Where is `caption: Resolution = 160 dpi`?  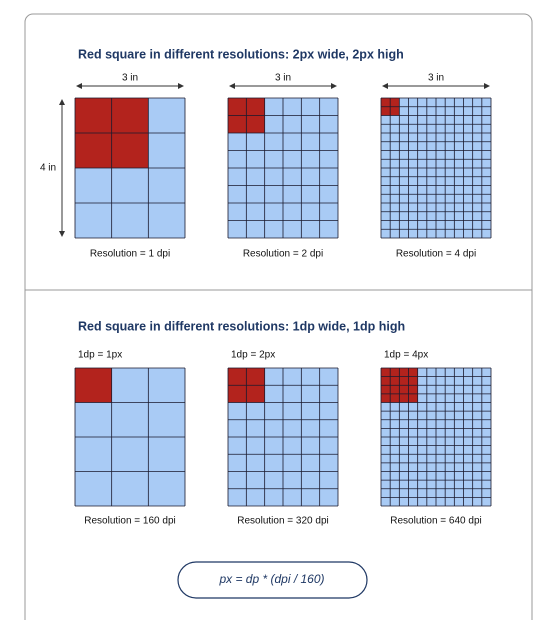
caption: Resolution = 160 dpi is located at coordinates (129, 521).